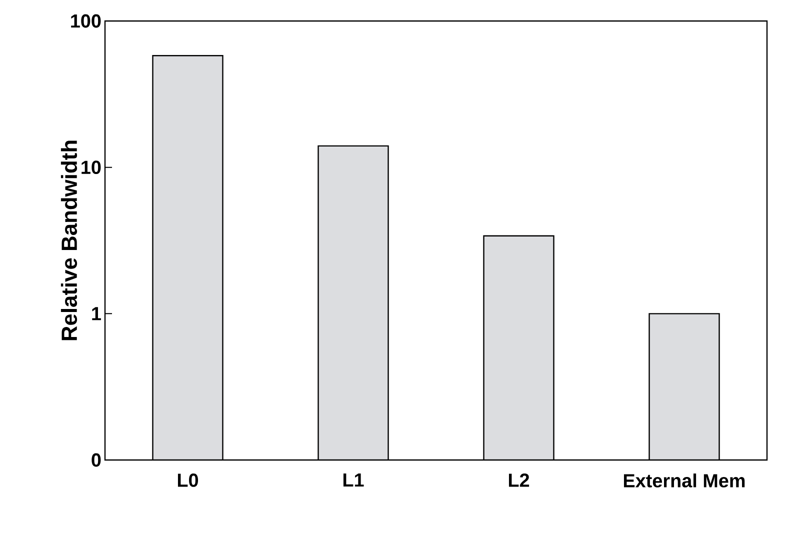 Image resolution: width=799 pixels, height=537 pixels. Describe the element at coordinates (86, 21) in the screenshot. I see `y-tick-label: 100` at that location.